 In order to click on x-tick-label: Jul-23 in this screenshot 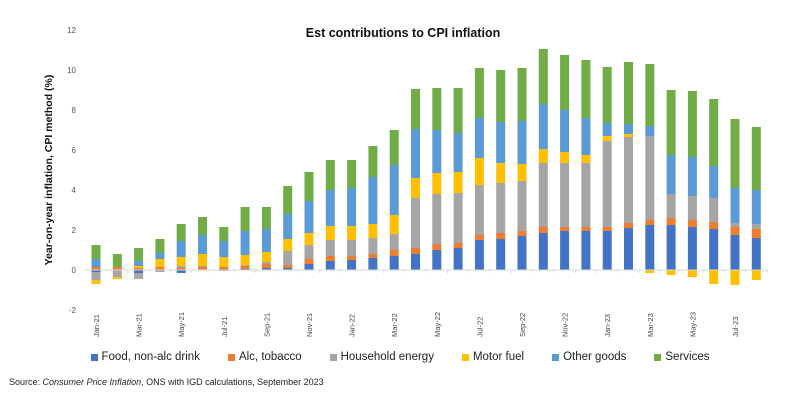, I will do `click(735, 327)`.